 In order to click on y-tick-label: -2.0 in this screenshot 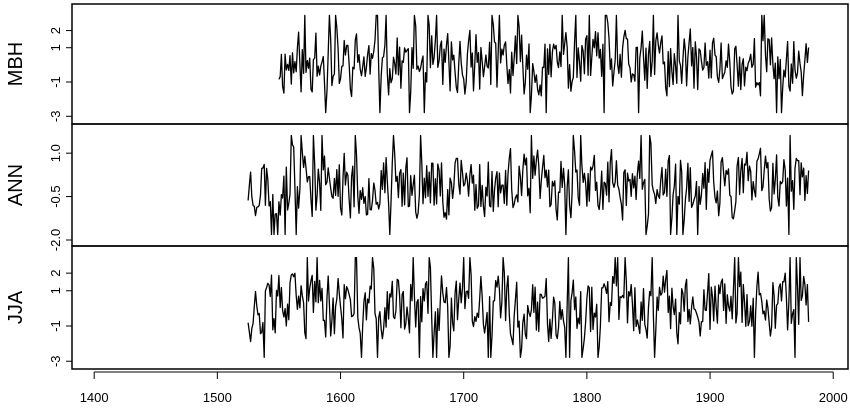, I will do `click(55, 240)`.